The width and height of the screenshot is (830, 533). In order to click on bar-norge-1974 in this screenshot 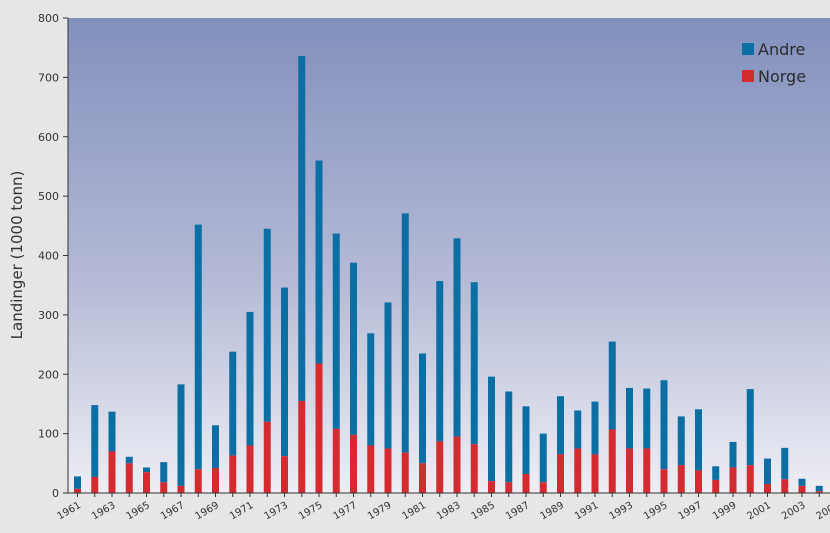, I will do `click(302, 446)`.